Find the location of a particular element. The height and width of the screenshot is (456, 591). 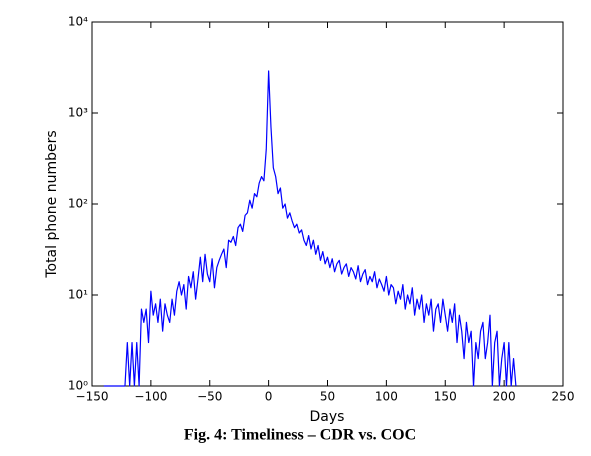

y-tick-label: 10⁴ is located at coordinates (78, 22).